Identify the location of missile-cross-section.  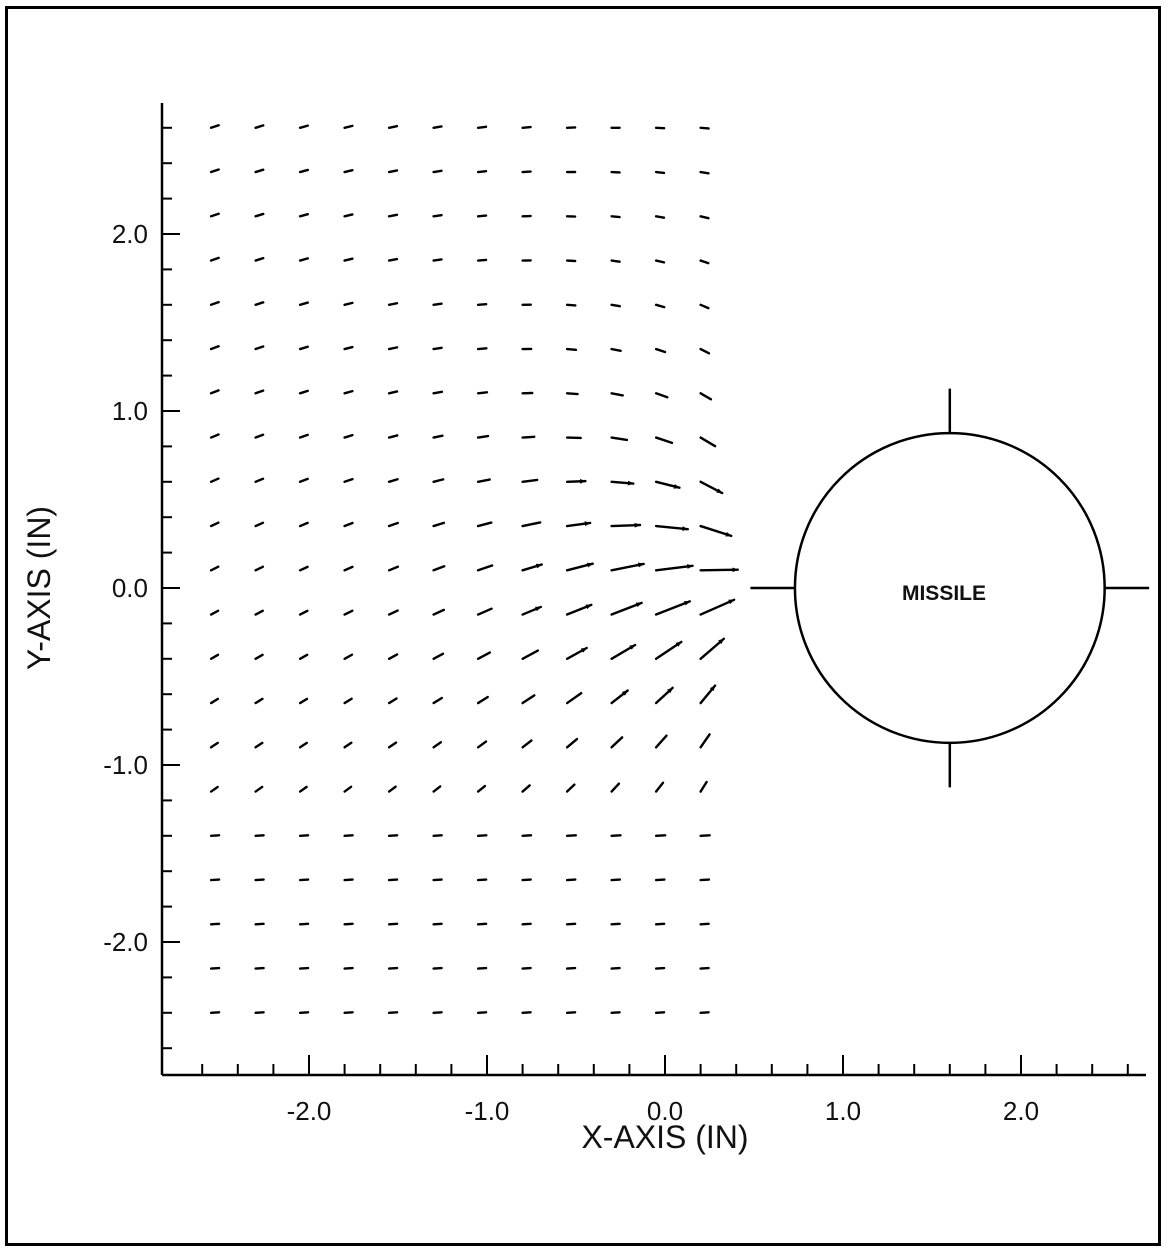
(950, 588).